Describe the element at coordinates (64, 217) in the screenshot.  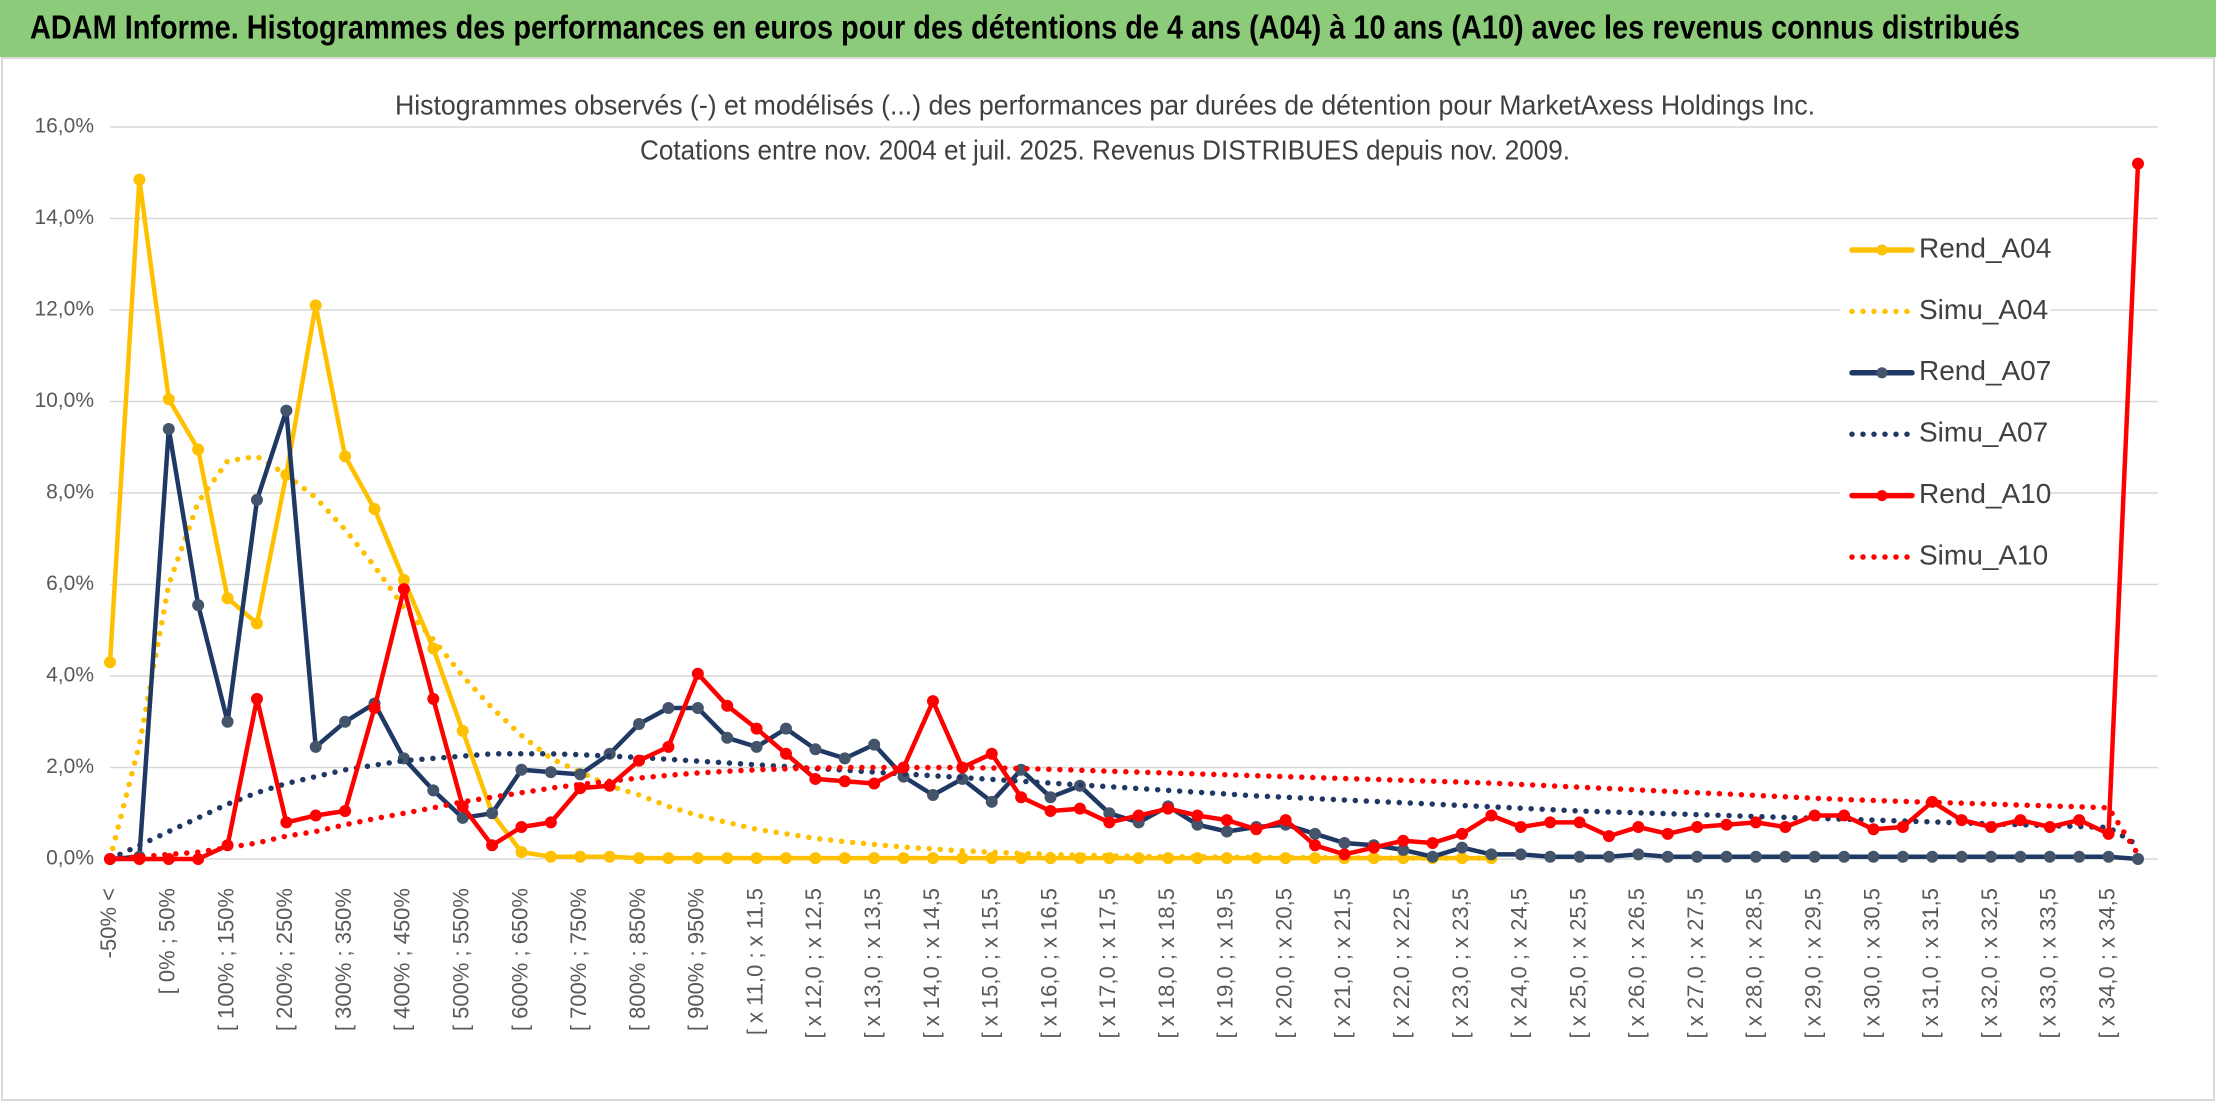
I see `y-tick-label: 14,0%` at that location.